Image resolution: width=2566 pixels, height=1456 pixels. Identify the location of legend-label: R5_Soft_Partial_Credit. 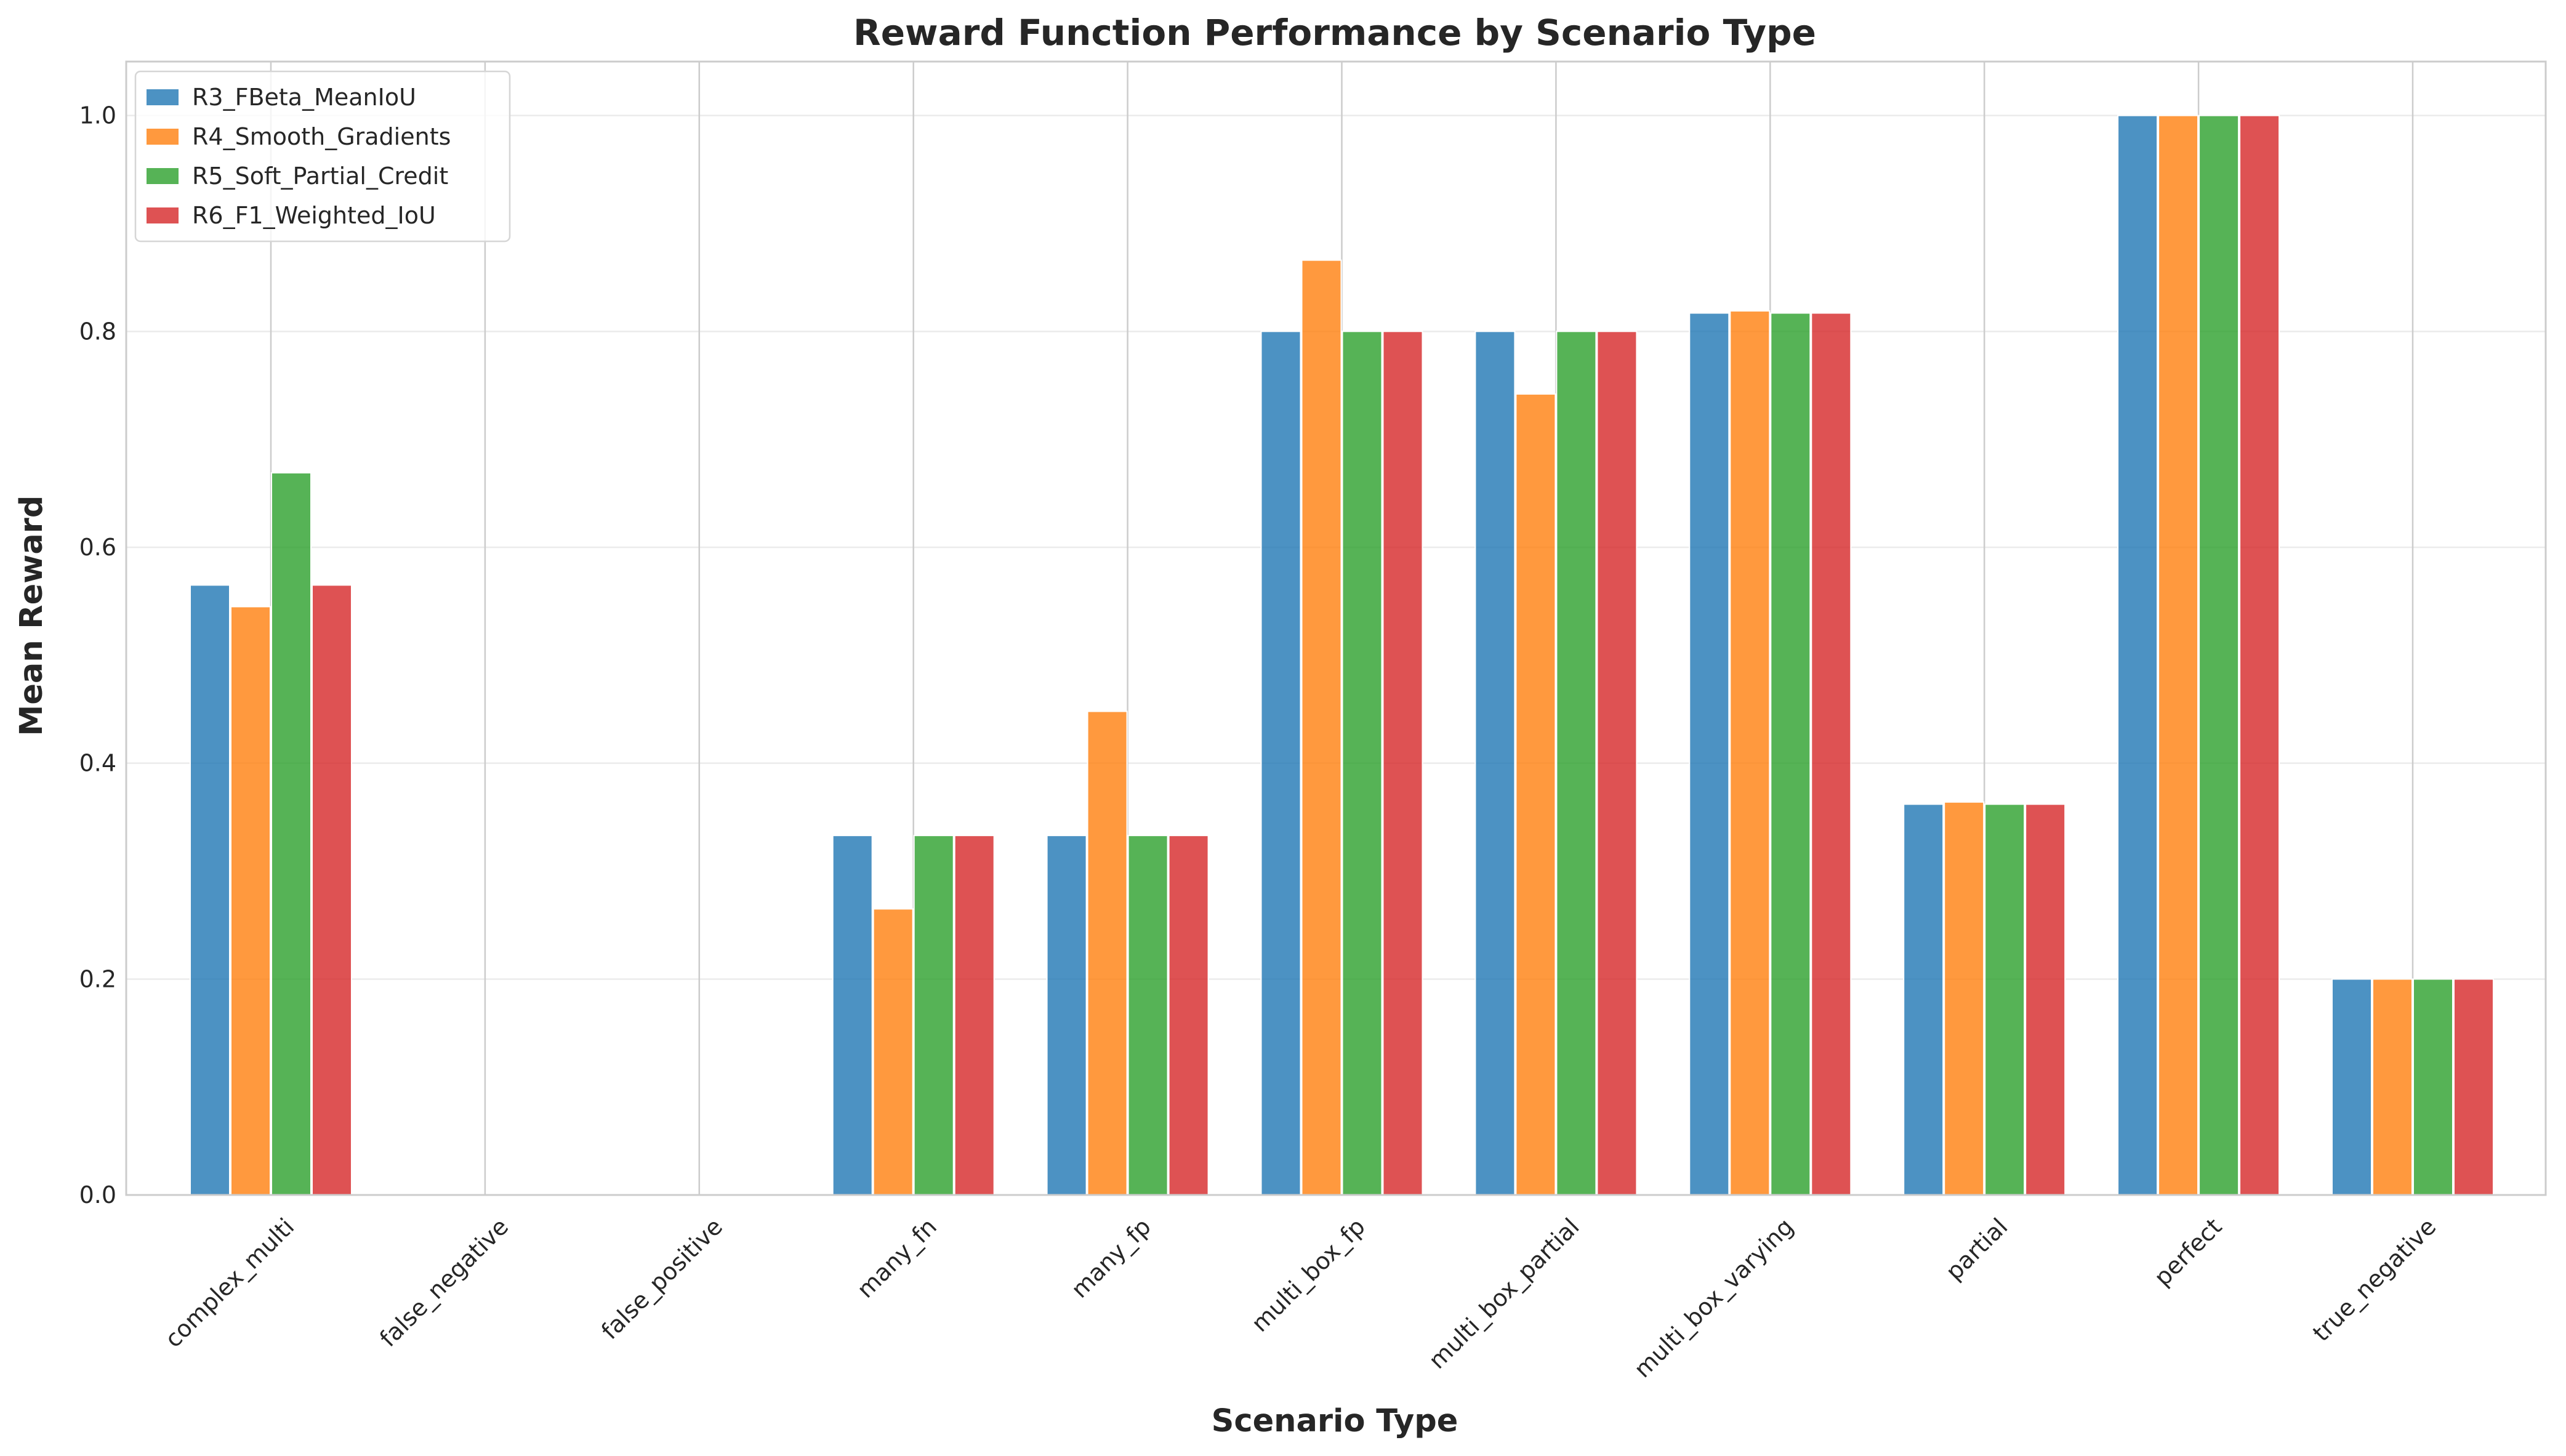
(320, 176).